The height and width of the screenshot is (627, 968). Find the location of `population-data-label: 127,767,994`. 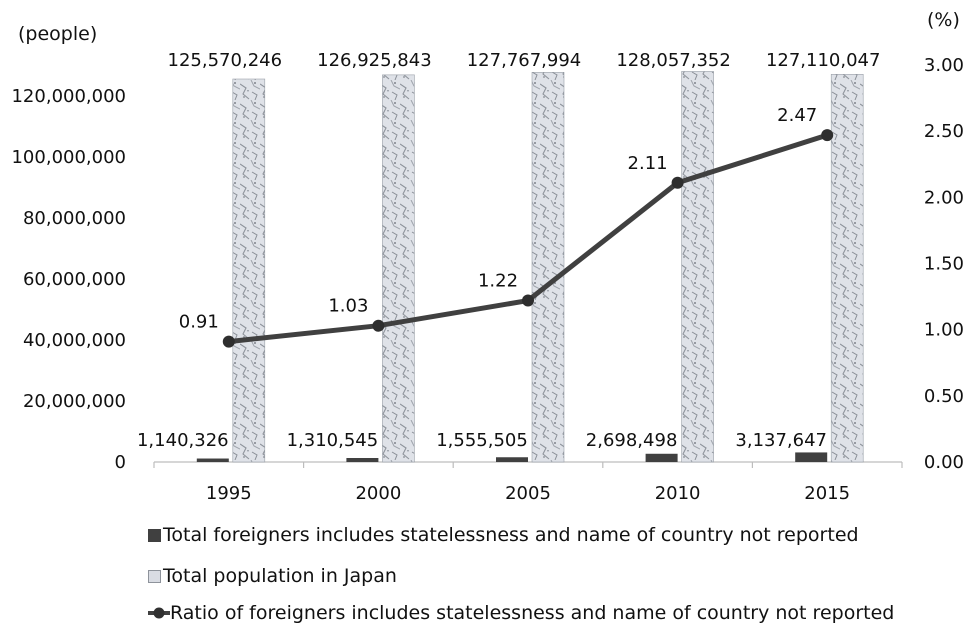

population-data-label: 127,767,994 is located at coordinates (524, 60).